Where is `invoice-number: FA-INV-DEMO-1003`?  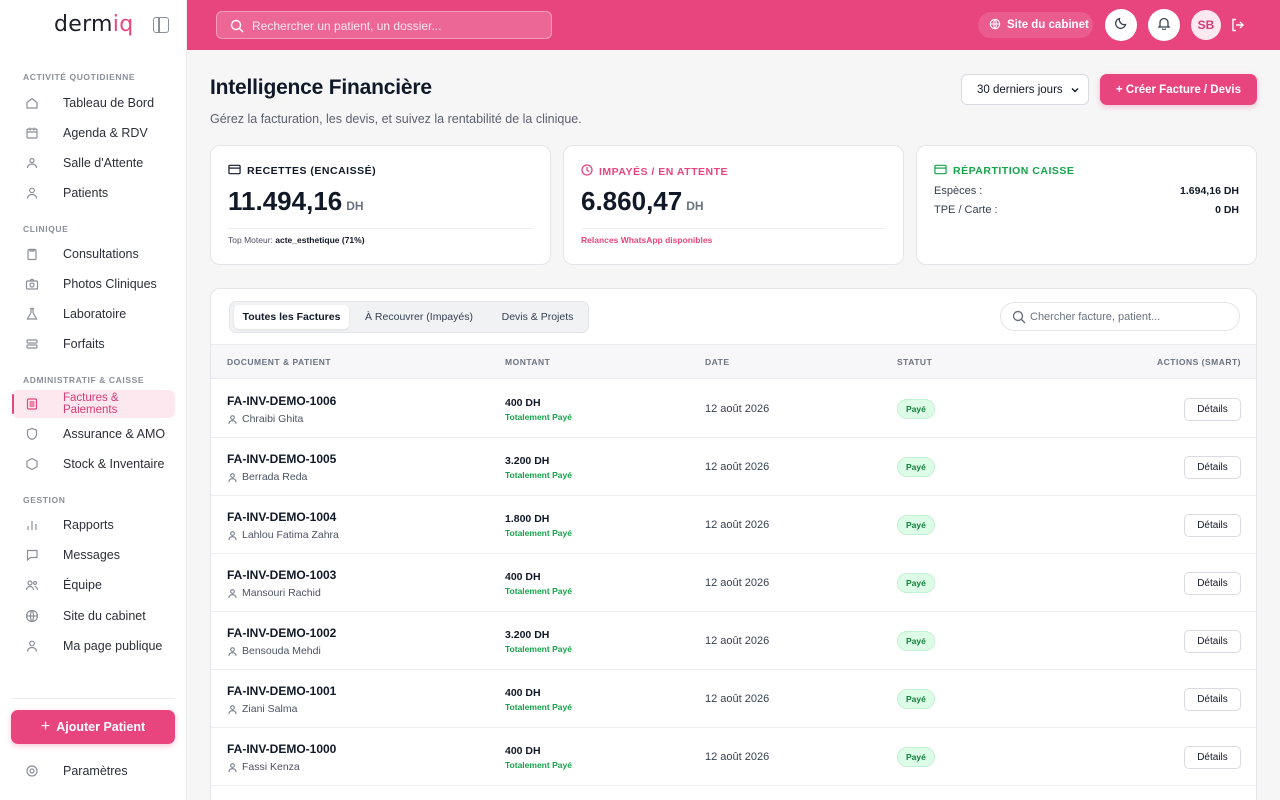
invoice-number: FA-INV-DEMO-1003 is located at coordinates (282, 575).